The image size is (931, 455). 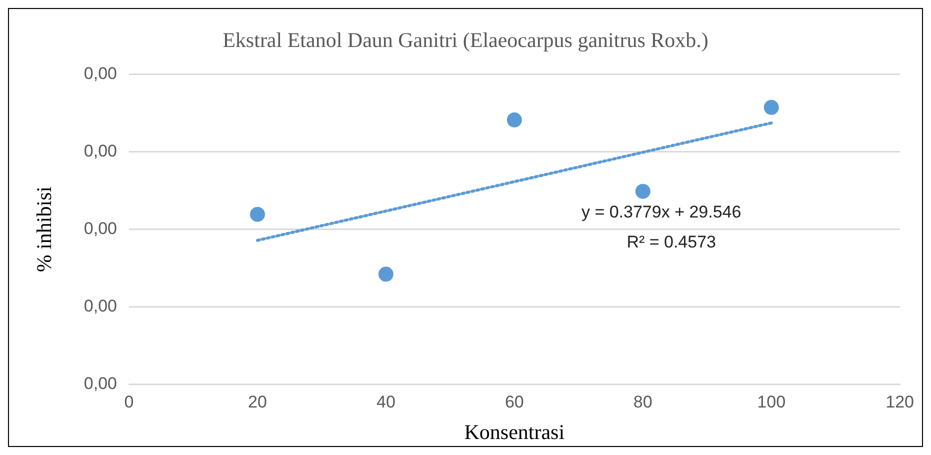 What do you see at coordinates (257, 402) in the screenshot?
I see `x-tick-label: 20` at bounding box center [257, 402].